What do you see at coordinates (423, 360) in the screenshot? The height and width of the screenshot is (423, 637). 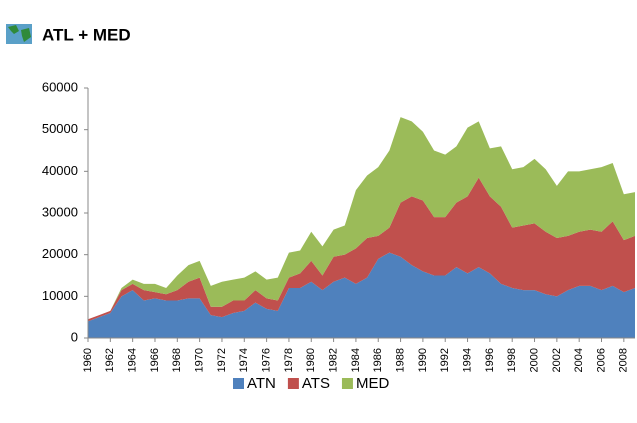 I see `x-tick-label: 1990` at bounding box center [423, 360].